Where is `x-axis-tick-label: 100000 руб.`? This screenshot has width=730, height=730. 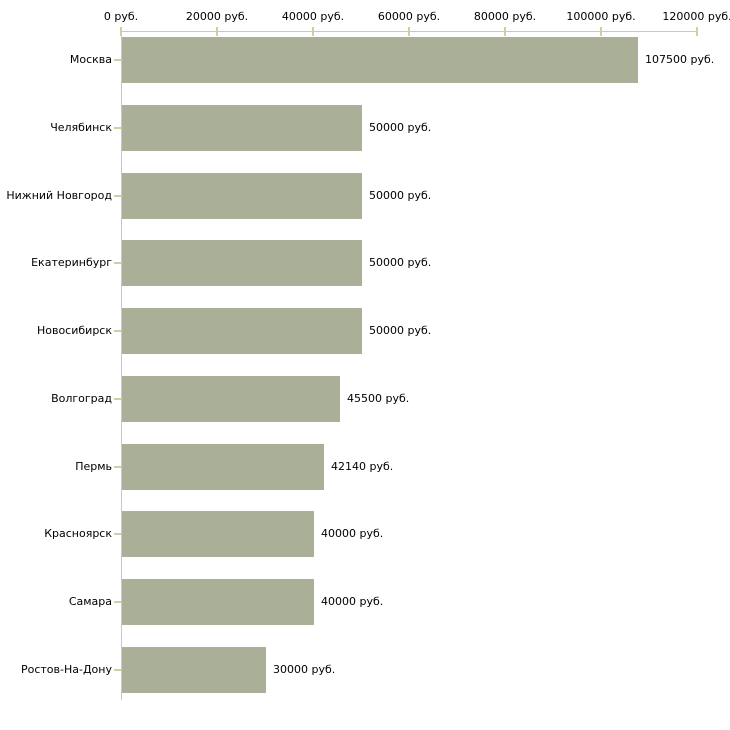
x-axis-tick-label: 100000 руб. is located at coordinates (601, 16).